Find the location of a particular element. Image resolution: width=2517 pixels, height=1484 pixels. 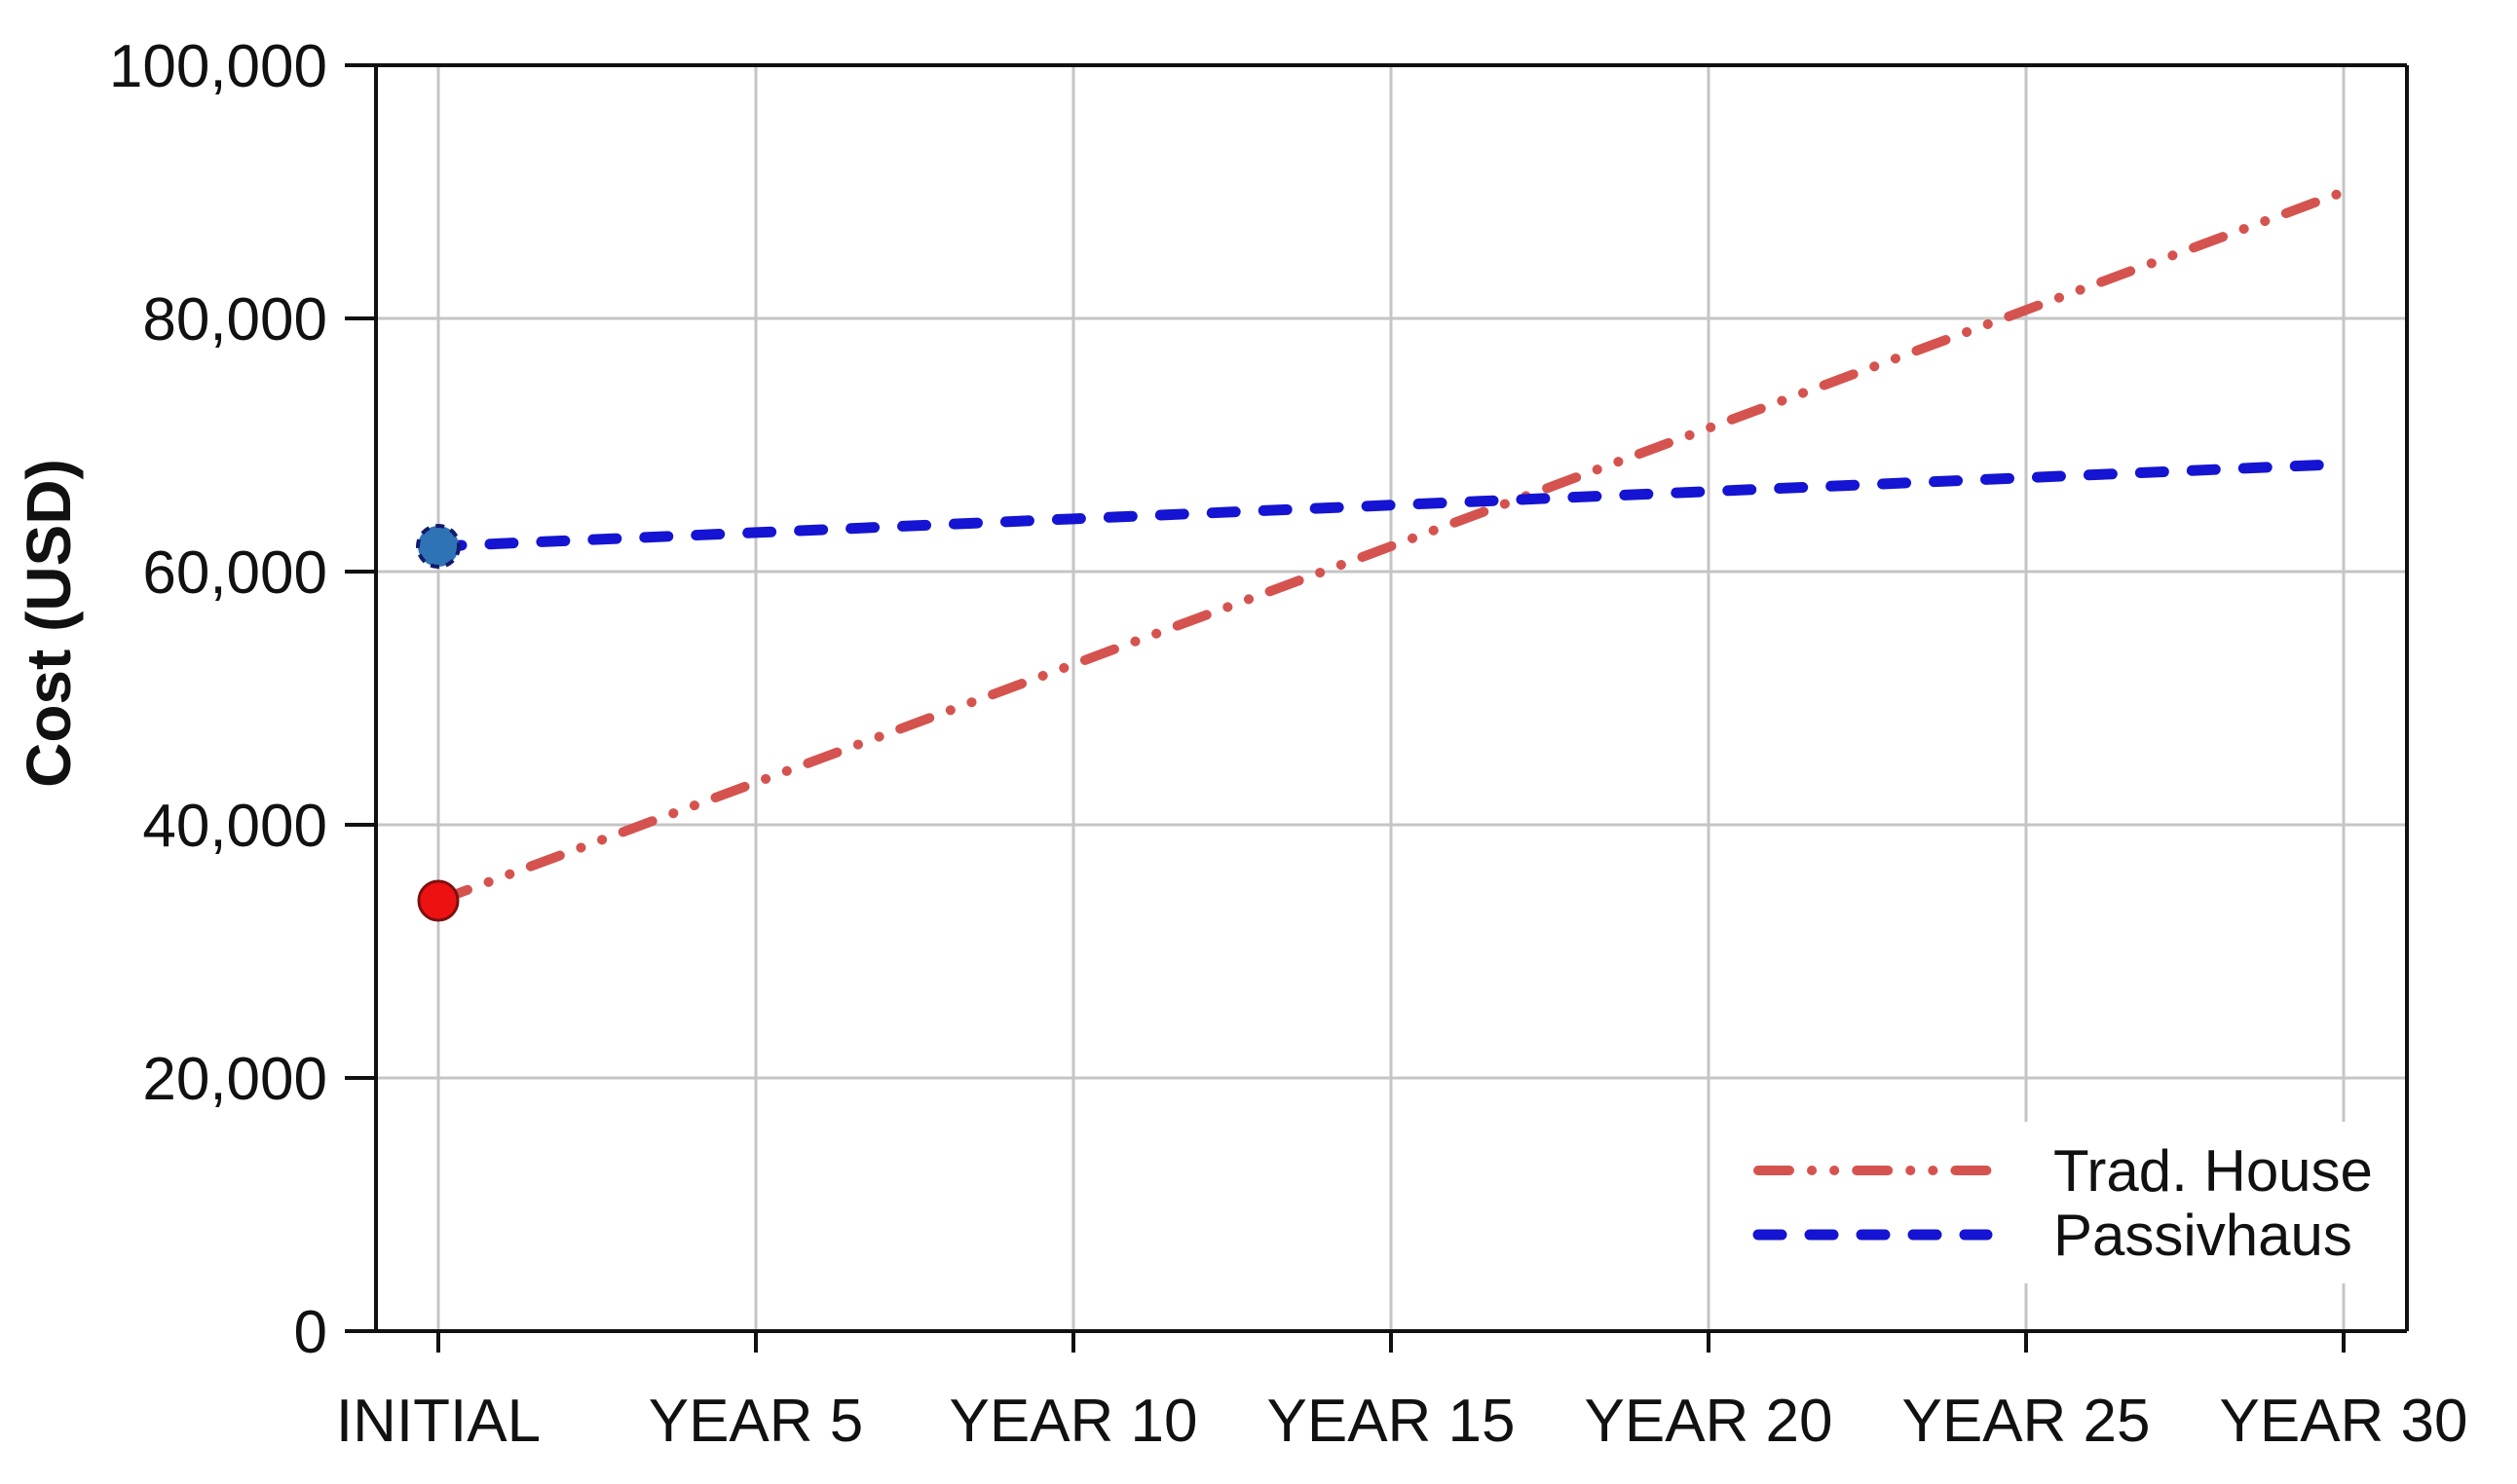

legend-background is located at coordinates (2064, 1202).